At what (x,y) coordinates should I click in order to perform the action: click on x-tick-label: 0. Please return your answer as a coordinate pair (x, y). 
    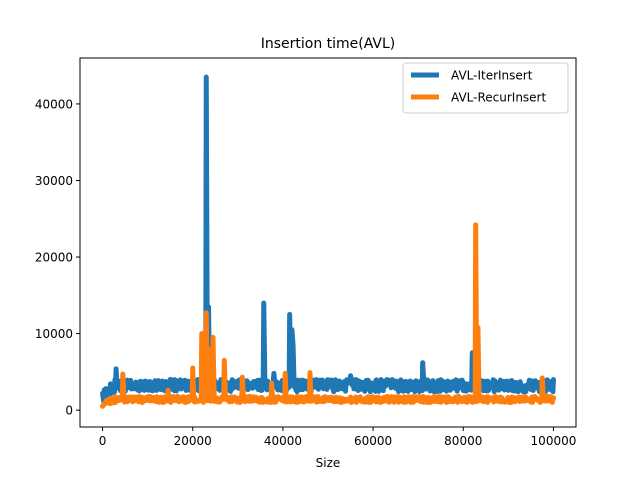
    Looking at the image, I should click on (103, 441).